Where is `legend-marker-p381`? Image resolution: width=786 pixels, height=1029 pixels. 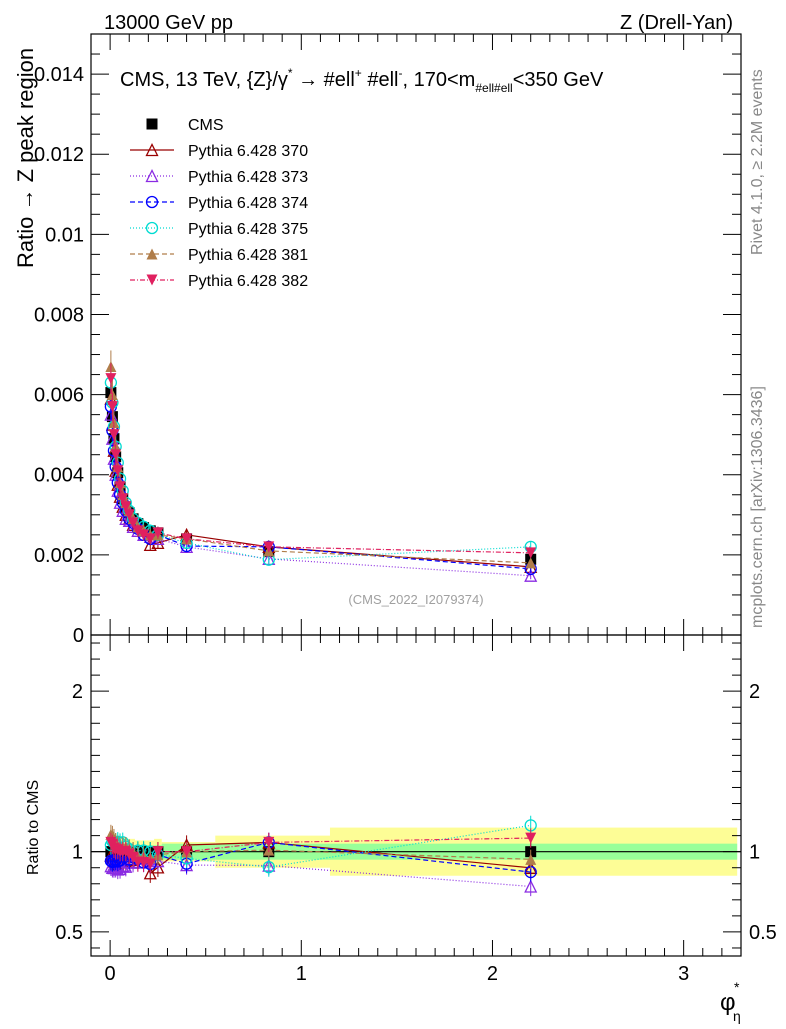 legend-marker-p381 is located at coordinates (152, 254).